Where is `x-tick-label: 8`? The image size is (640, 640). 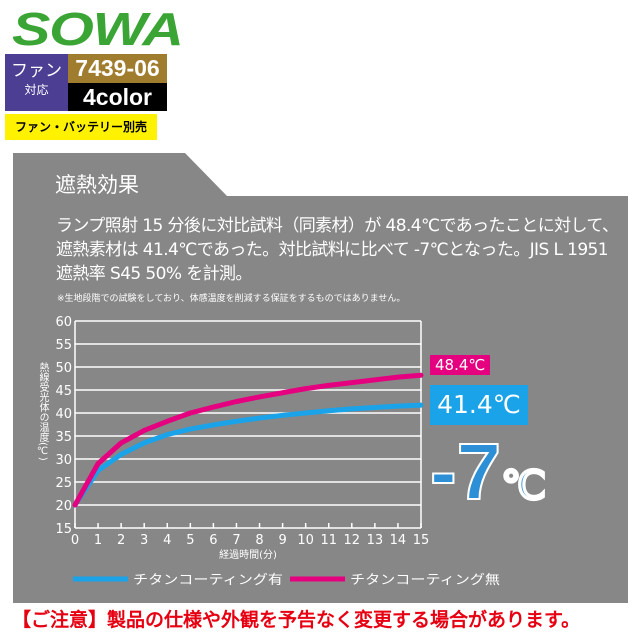
x-tick-label: 8 is located at coordinates (259, 540).